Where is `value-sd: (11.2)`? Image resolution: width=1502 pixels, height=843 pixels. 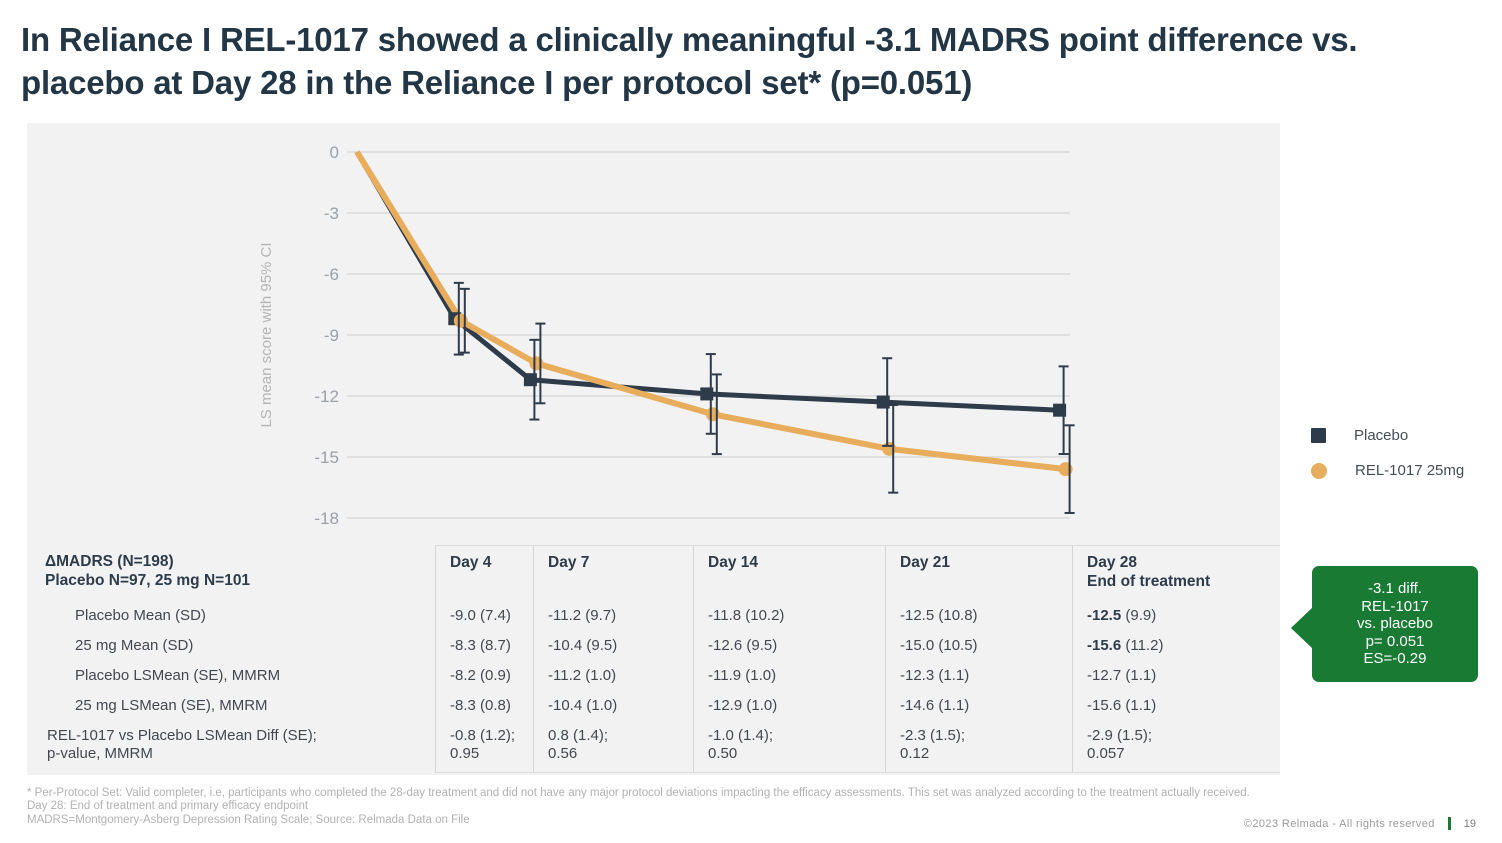 value-sd: (11.2) is located at coordinates (1142, 645).